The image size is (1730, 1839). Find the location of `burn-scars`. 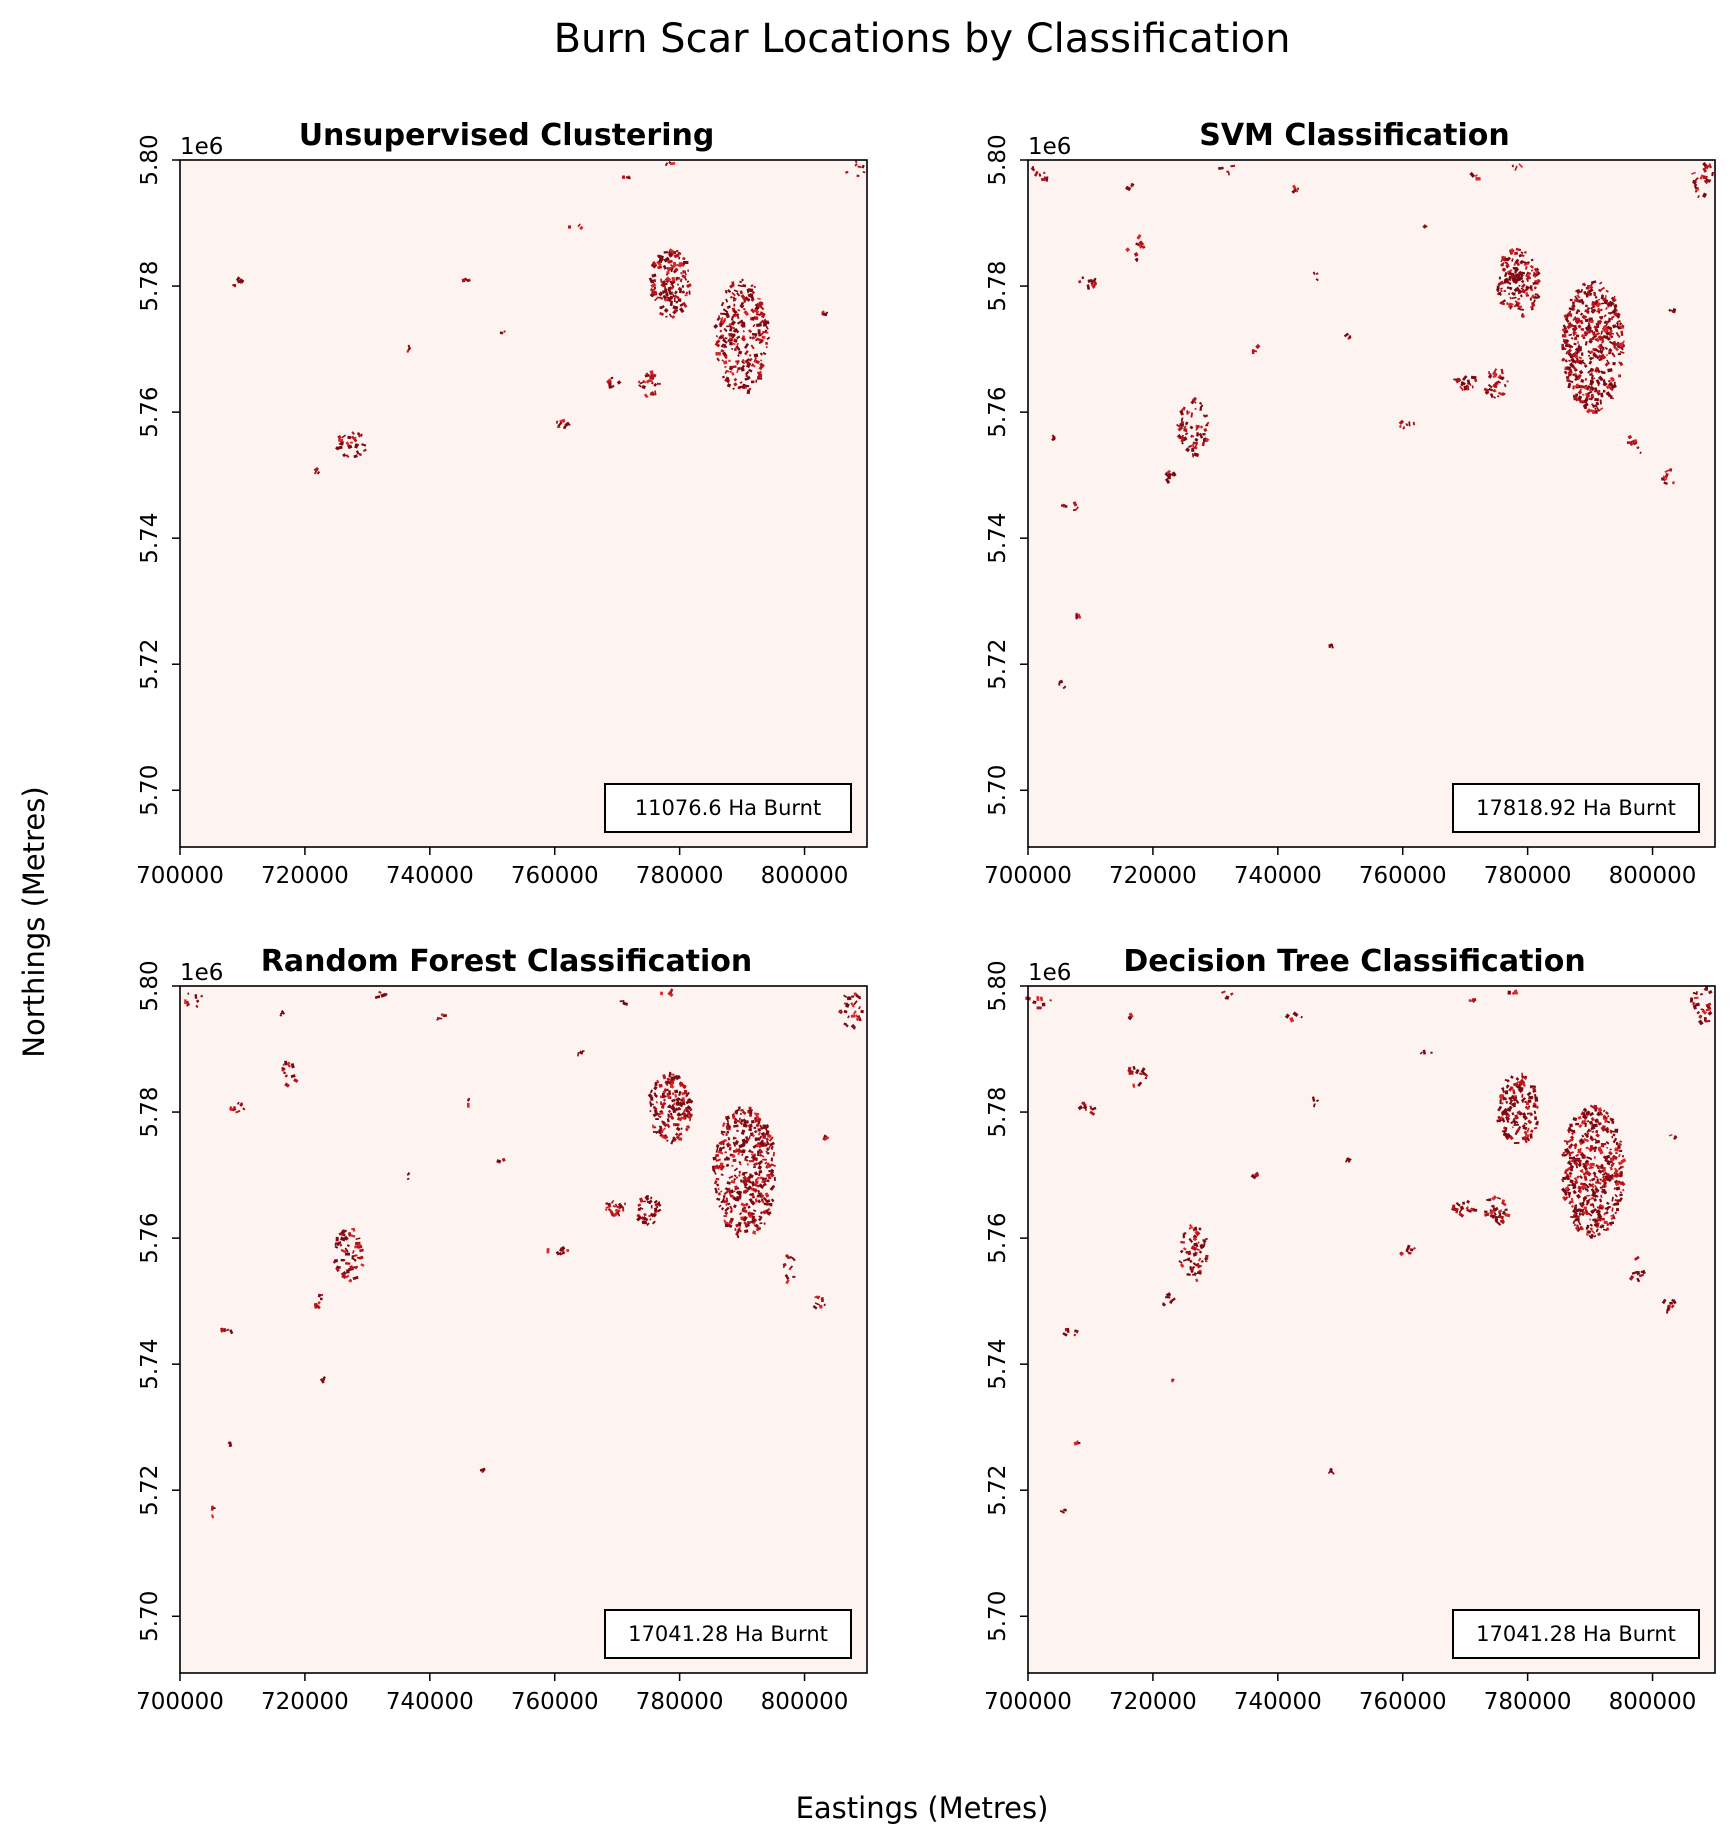

burn-scars is located at coordinates (524, 1253).